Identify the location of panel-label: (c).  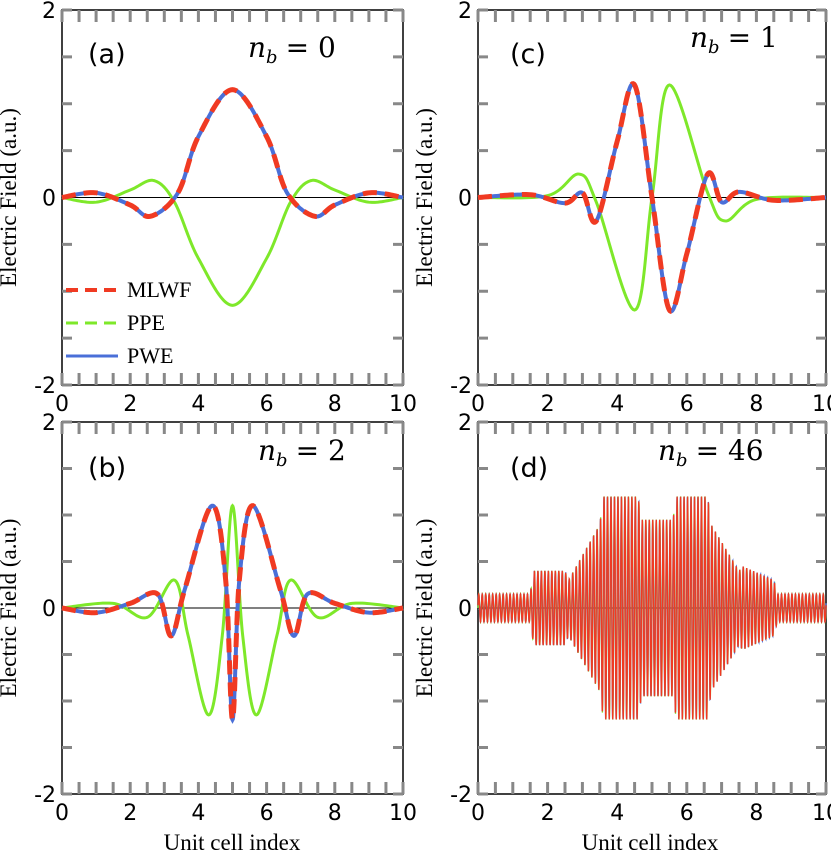
(528, 54).